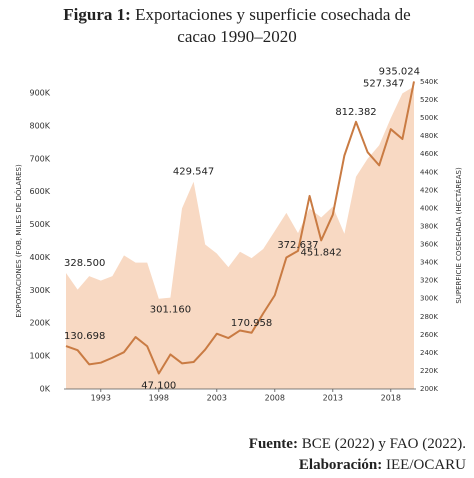 The image size is (474, 478). Describe the element at coordinates (101, 398) in the screenshot. I see `x-tick-label: 1993` at that location.